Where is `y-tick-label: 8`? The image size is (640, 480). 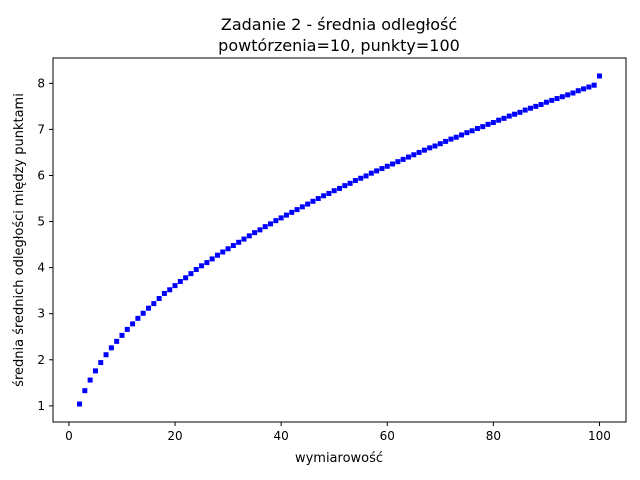
y-tick-label: 8 is located at coordinates (41, 83).